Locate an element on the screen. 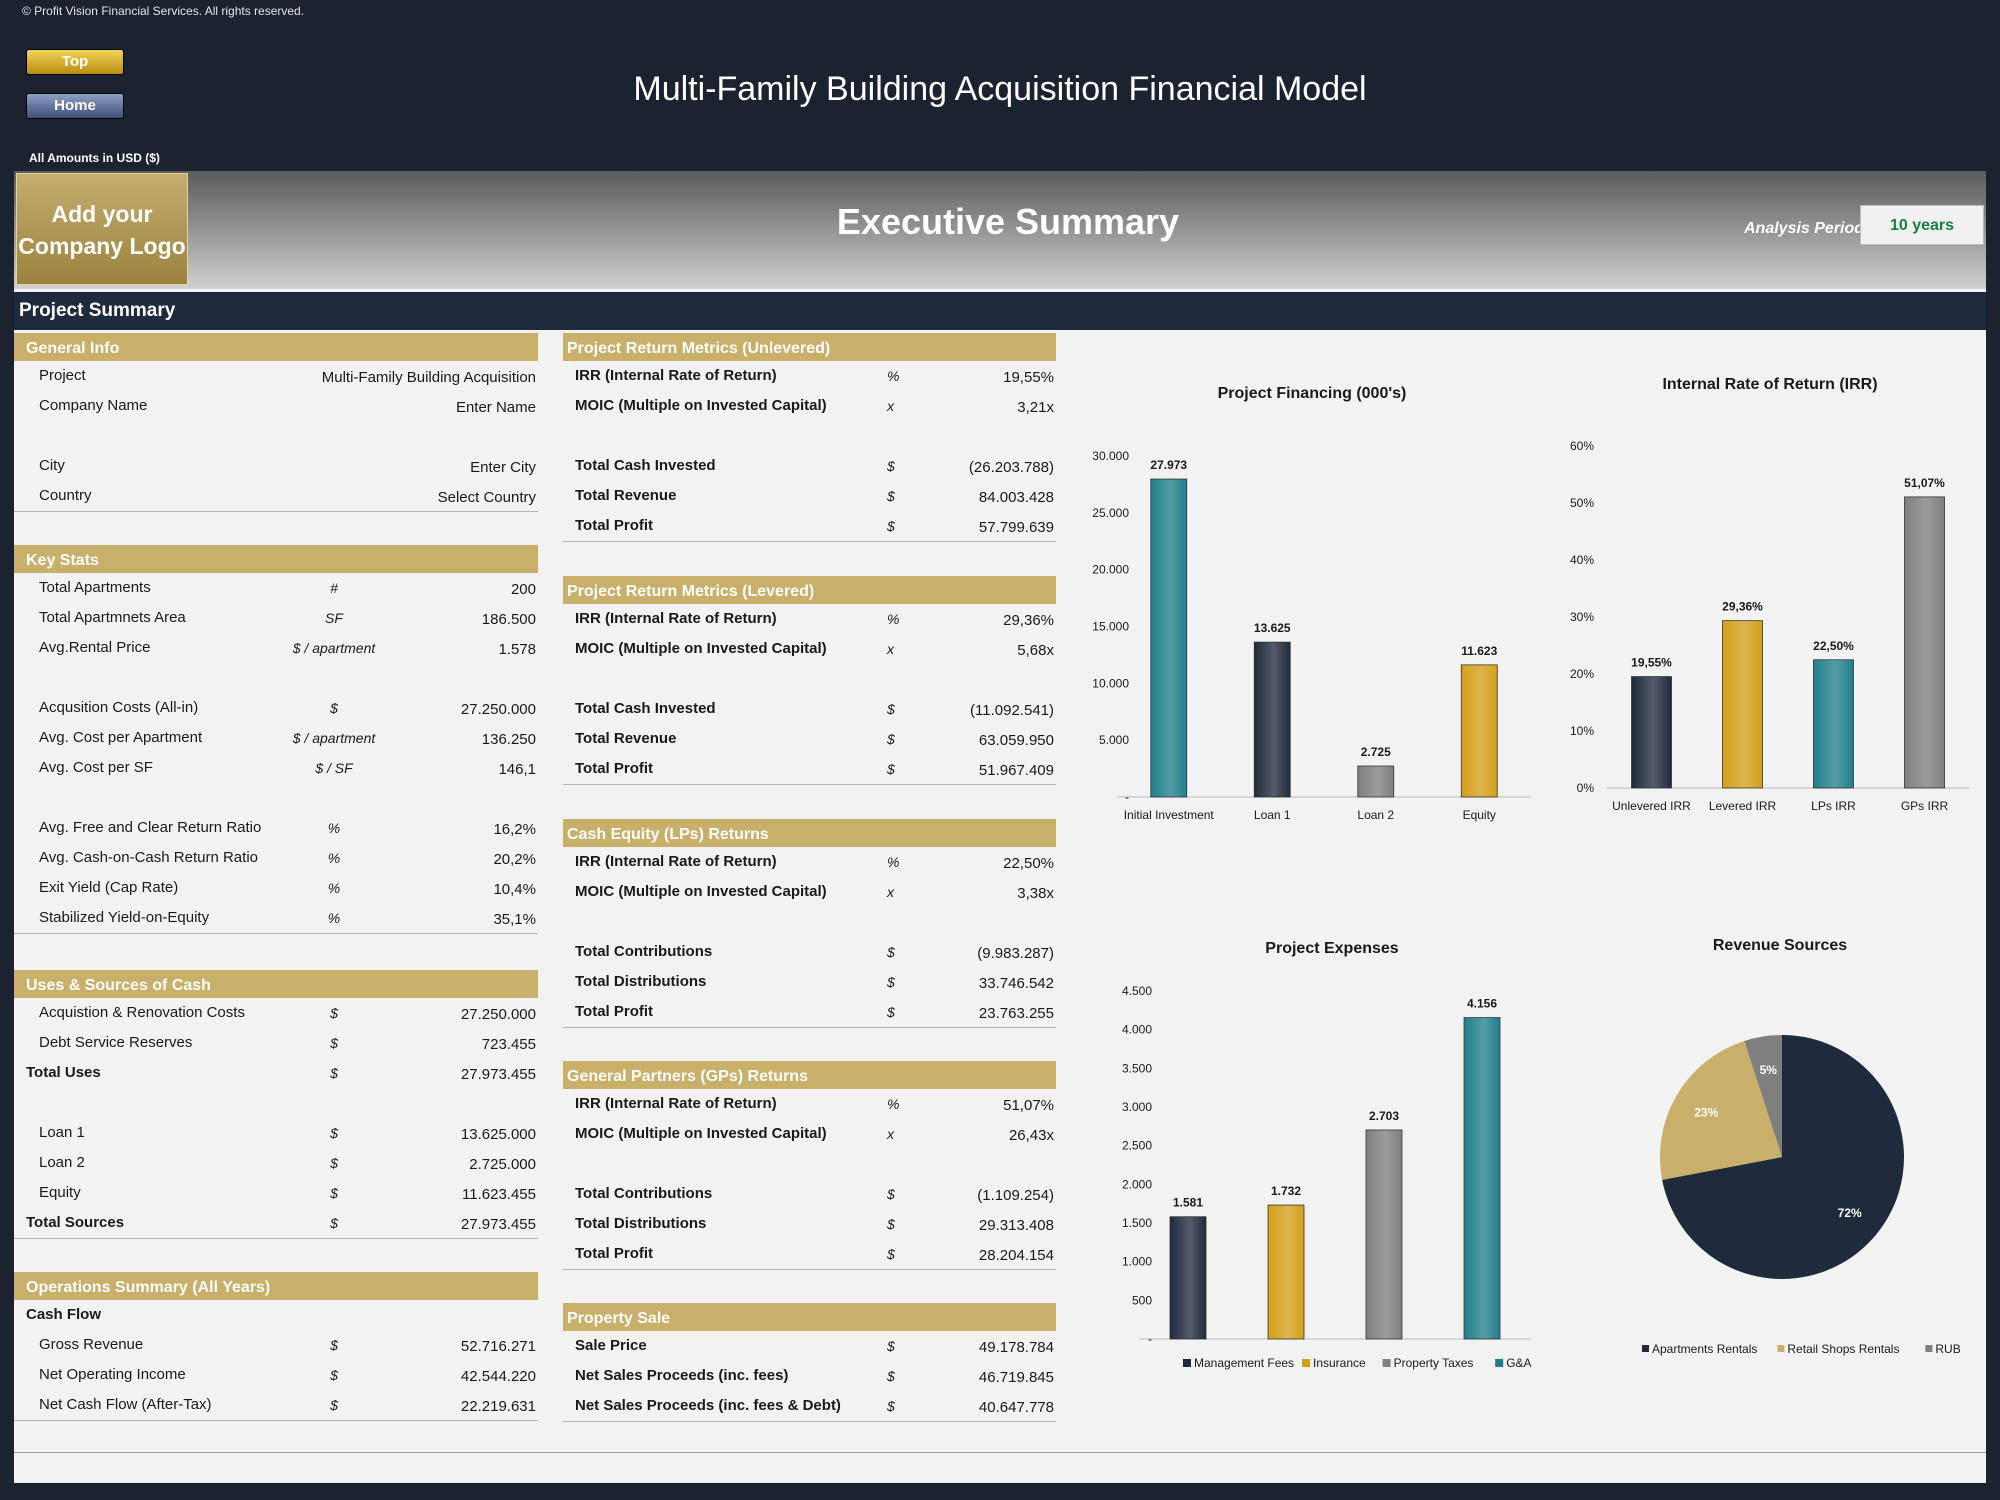 The height and width of the screenshot is (1500, 2000). executive-summary-title: Executive Summary is located at coordinates (1008, 221).